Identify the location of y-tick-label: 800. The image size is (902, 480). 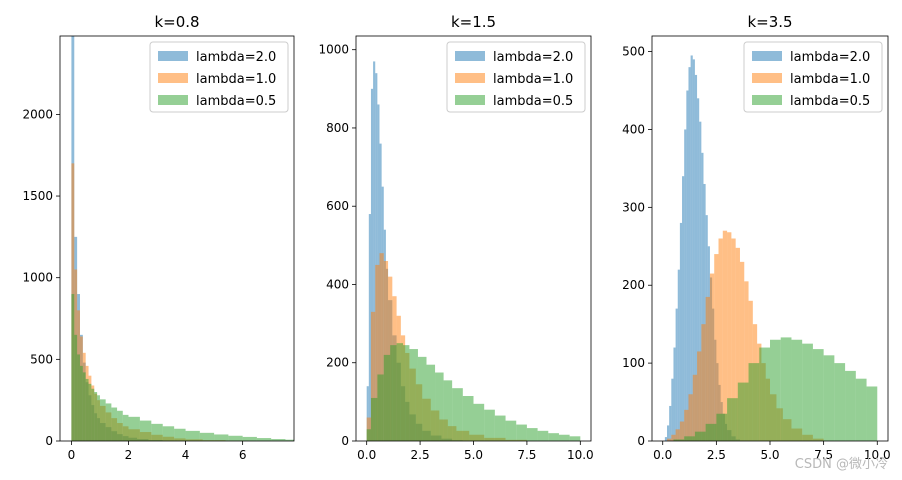
(337, 128).